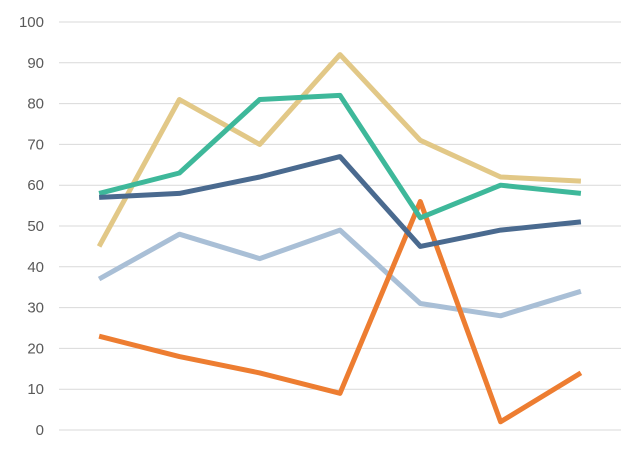 The width and height of the screenshot is (642, 453). I want to click on y-tick-label-70: 70, so click(35, 144).